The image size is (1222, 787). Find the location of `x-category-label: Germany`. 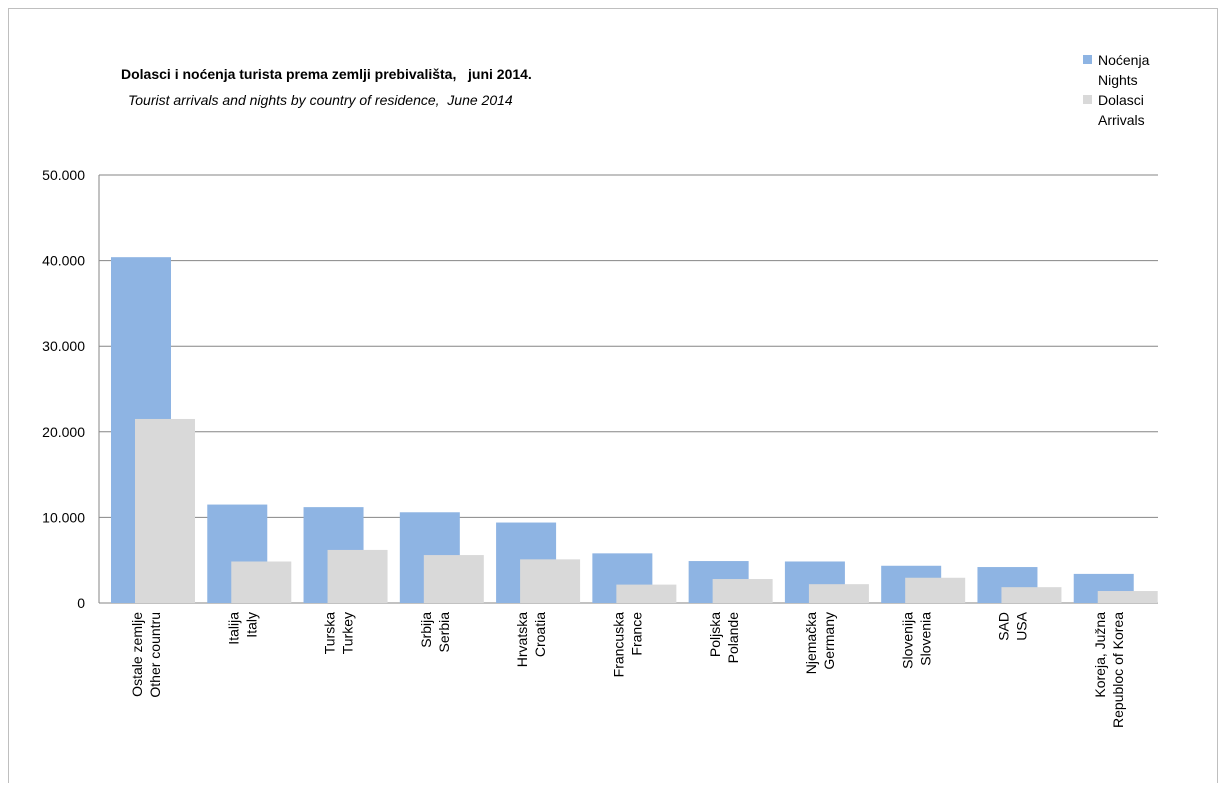

x-category-label: Germany is located at coordinates (829, 641).